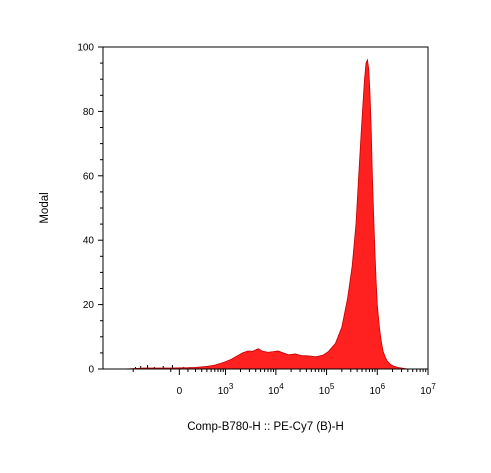 This screenshot has height=473, width=491. Describe the element at coordinates (90, 209) in the screenshot. I see `y-axis: 0 20 40 60 80 100` at that location.